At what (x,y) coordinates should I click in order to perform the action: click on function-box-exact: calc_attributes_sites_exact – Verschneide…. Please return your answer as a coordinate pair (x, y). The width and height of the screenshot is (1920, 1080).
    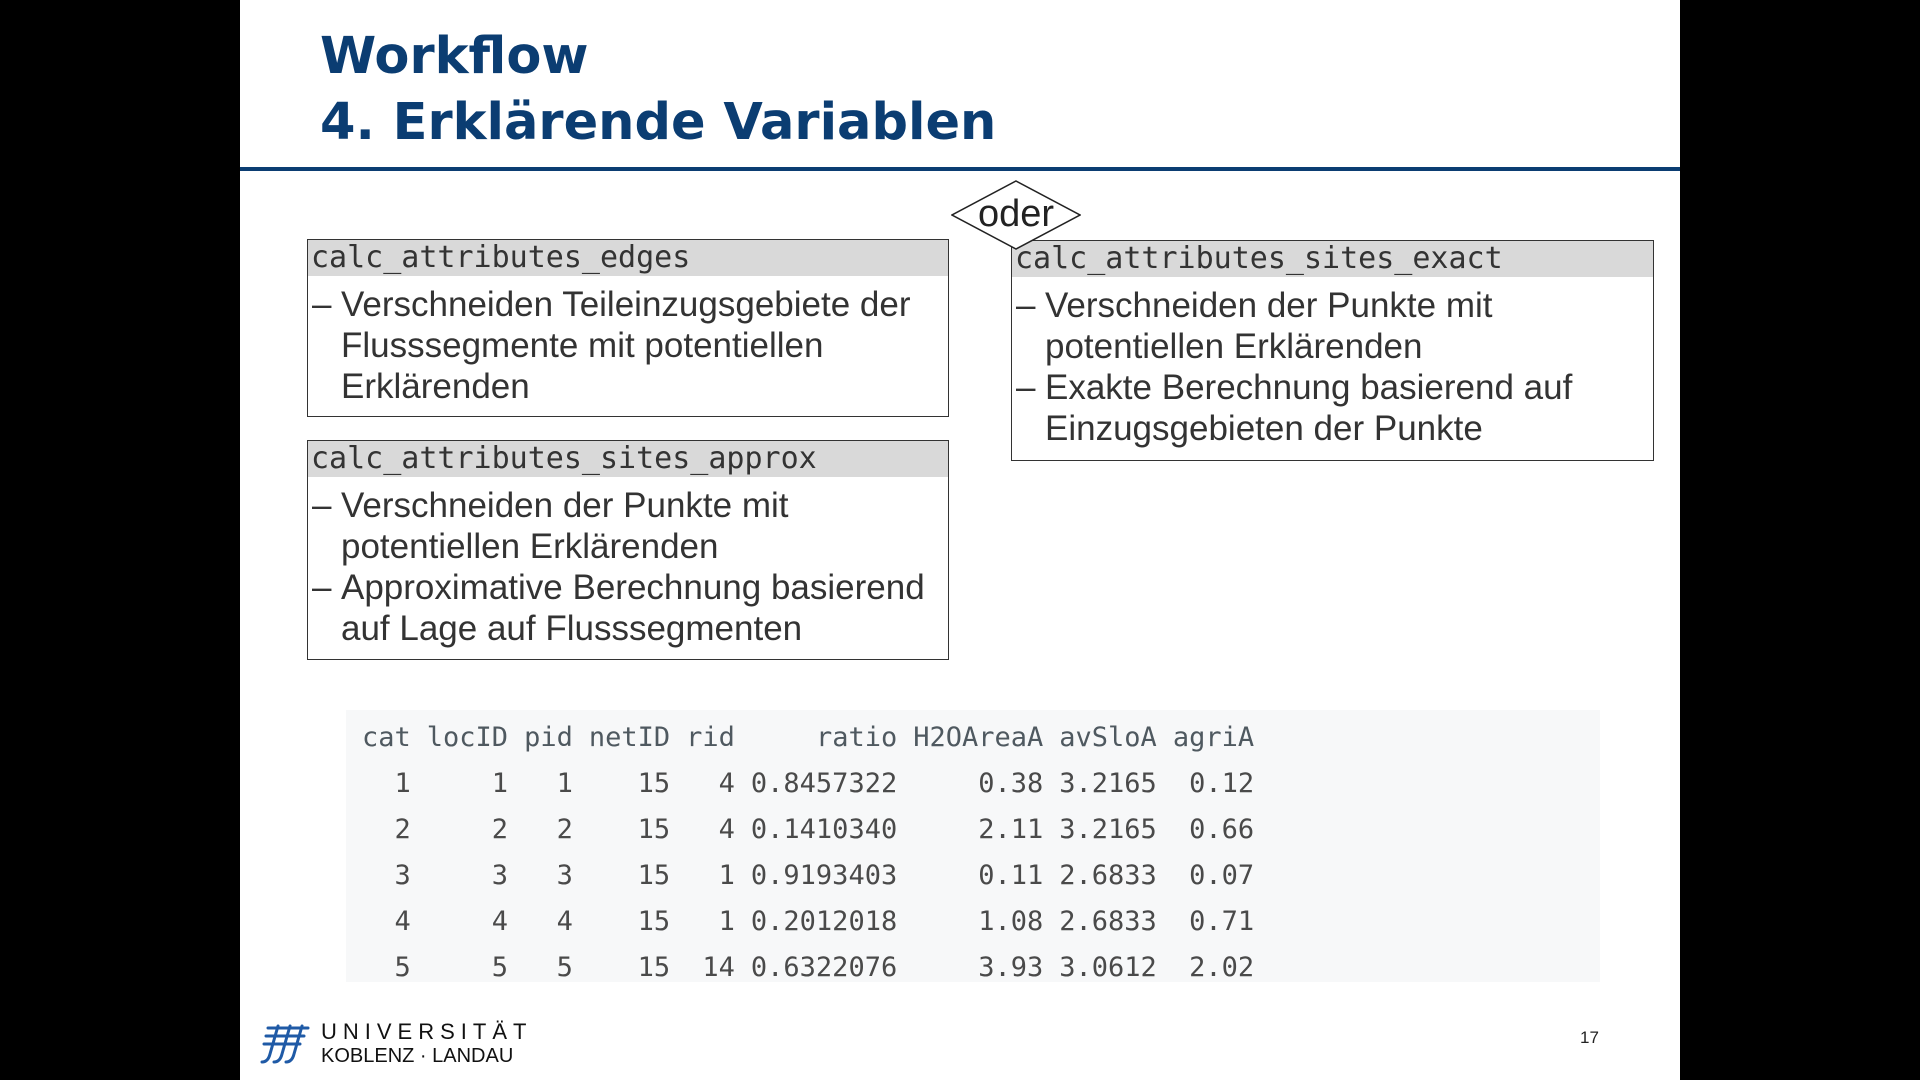
    Looking at the image, I should click on (1332, 350).